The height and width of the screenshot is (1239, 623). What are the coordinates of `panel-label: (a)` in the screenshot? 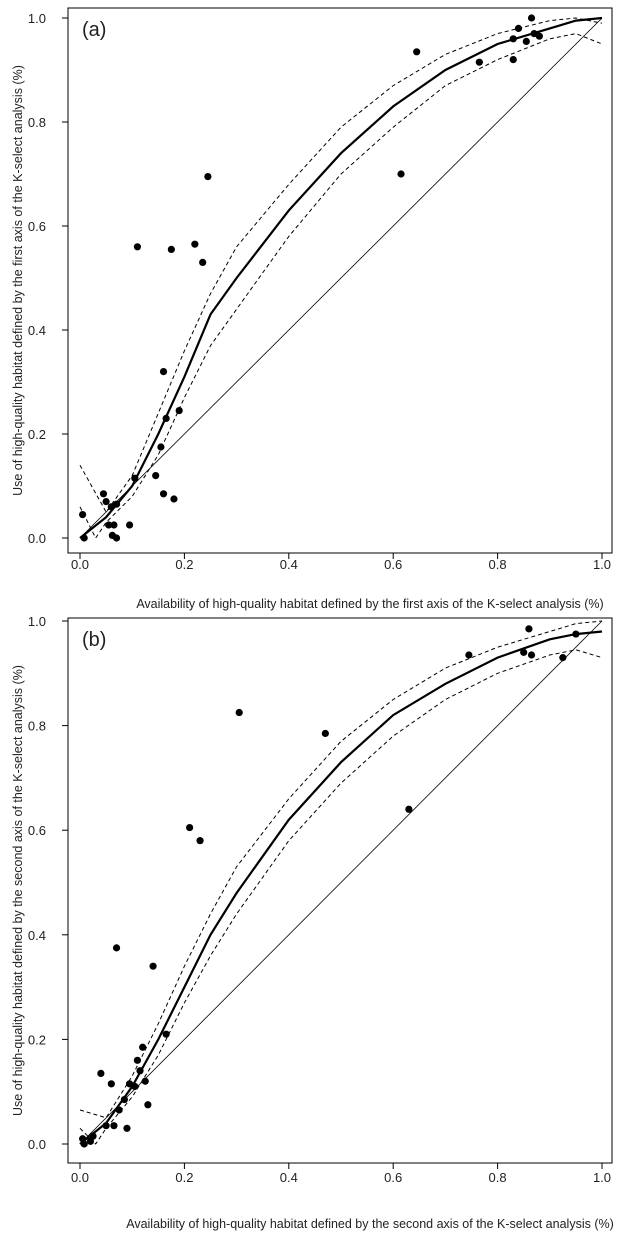 It's located at (94, 30).